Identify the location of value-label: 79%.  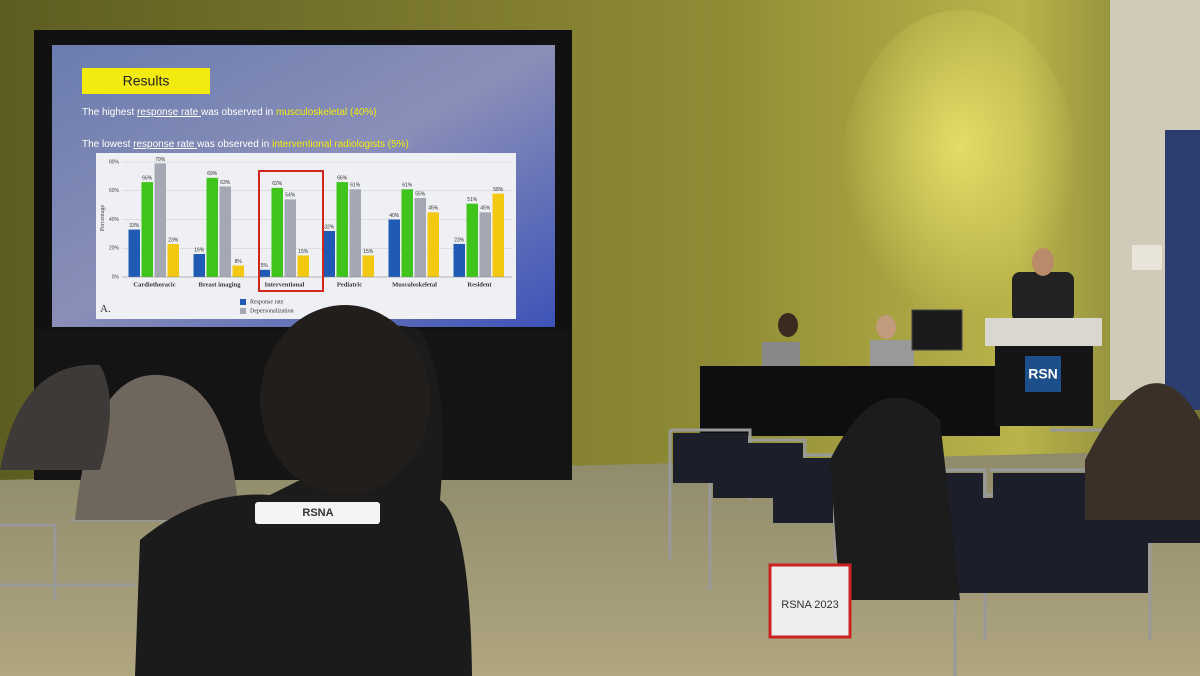
(160, 160).